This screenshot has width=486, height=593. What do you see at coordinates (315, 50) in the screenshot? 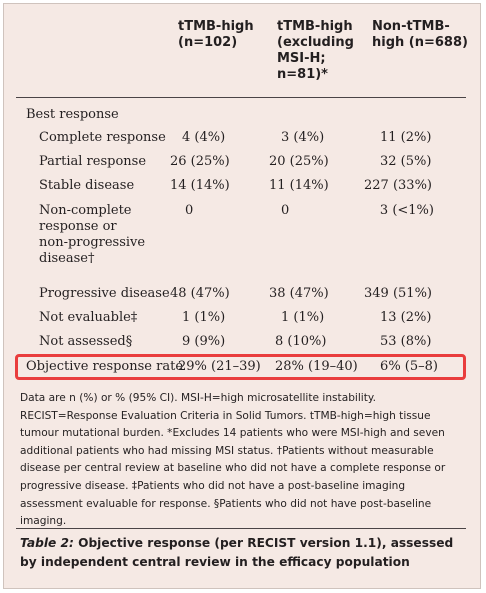
I see `column-header-ttmb-high-excl-msi: tTMB-high (excluding MSI-H; n=81)*` at bounding box center [315, 50].